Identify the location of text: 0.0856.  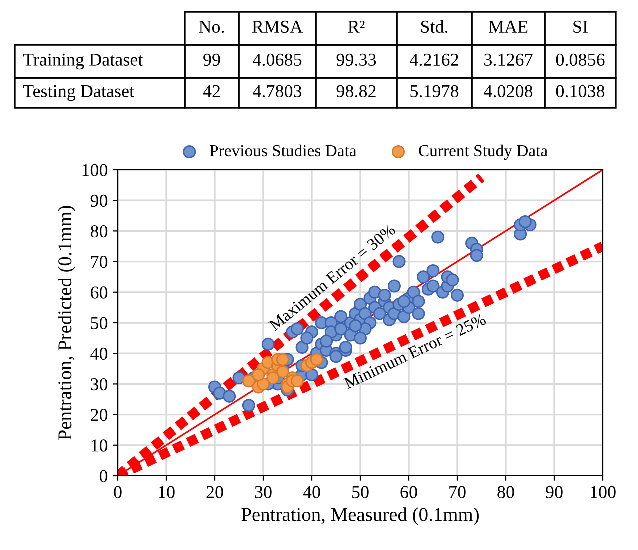
(580, 60).